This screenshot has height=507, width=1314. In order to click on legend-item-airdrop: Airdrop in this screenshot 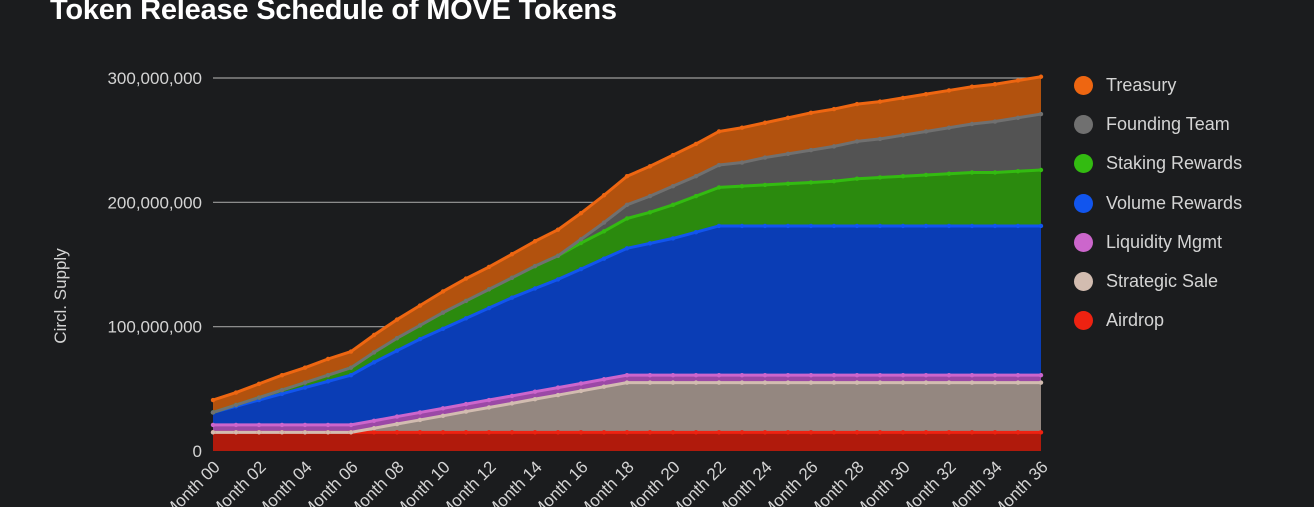, I will do `click(1158, 320)`.